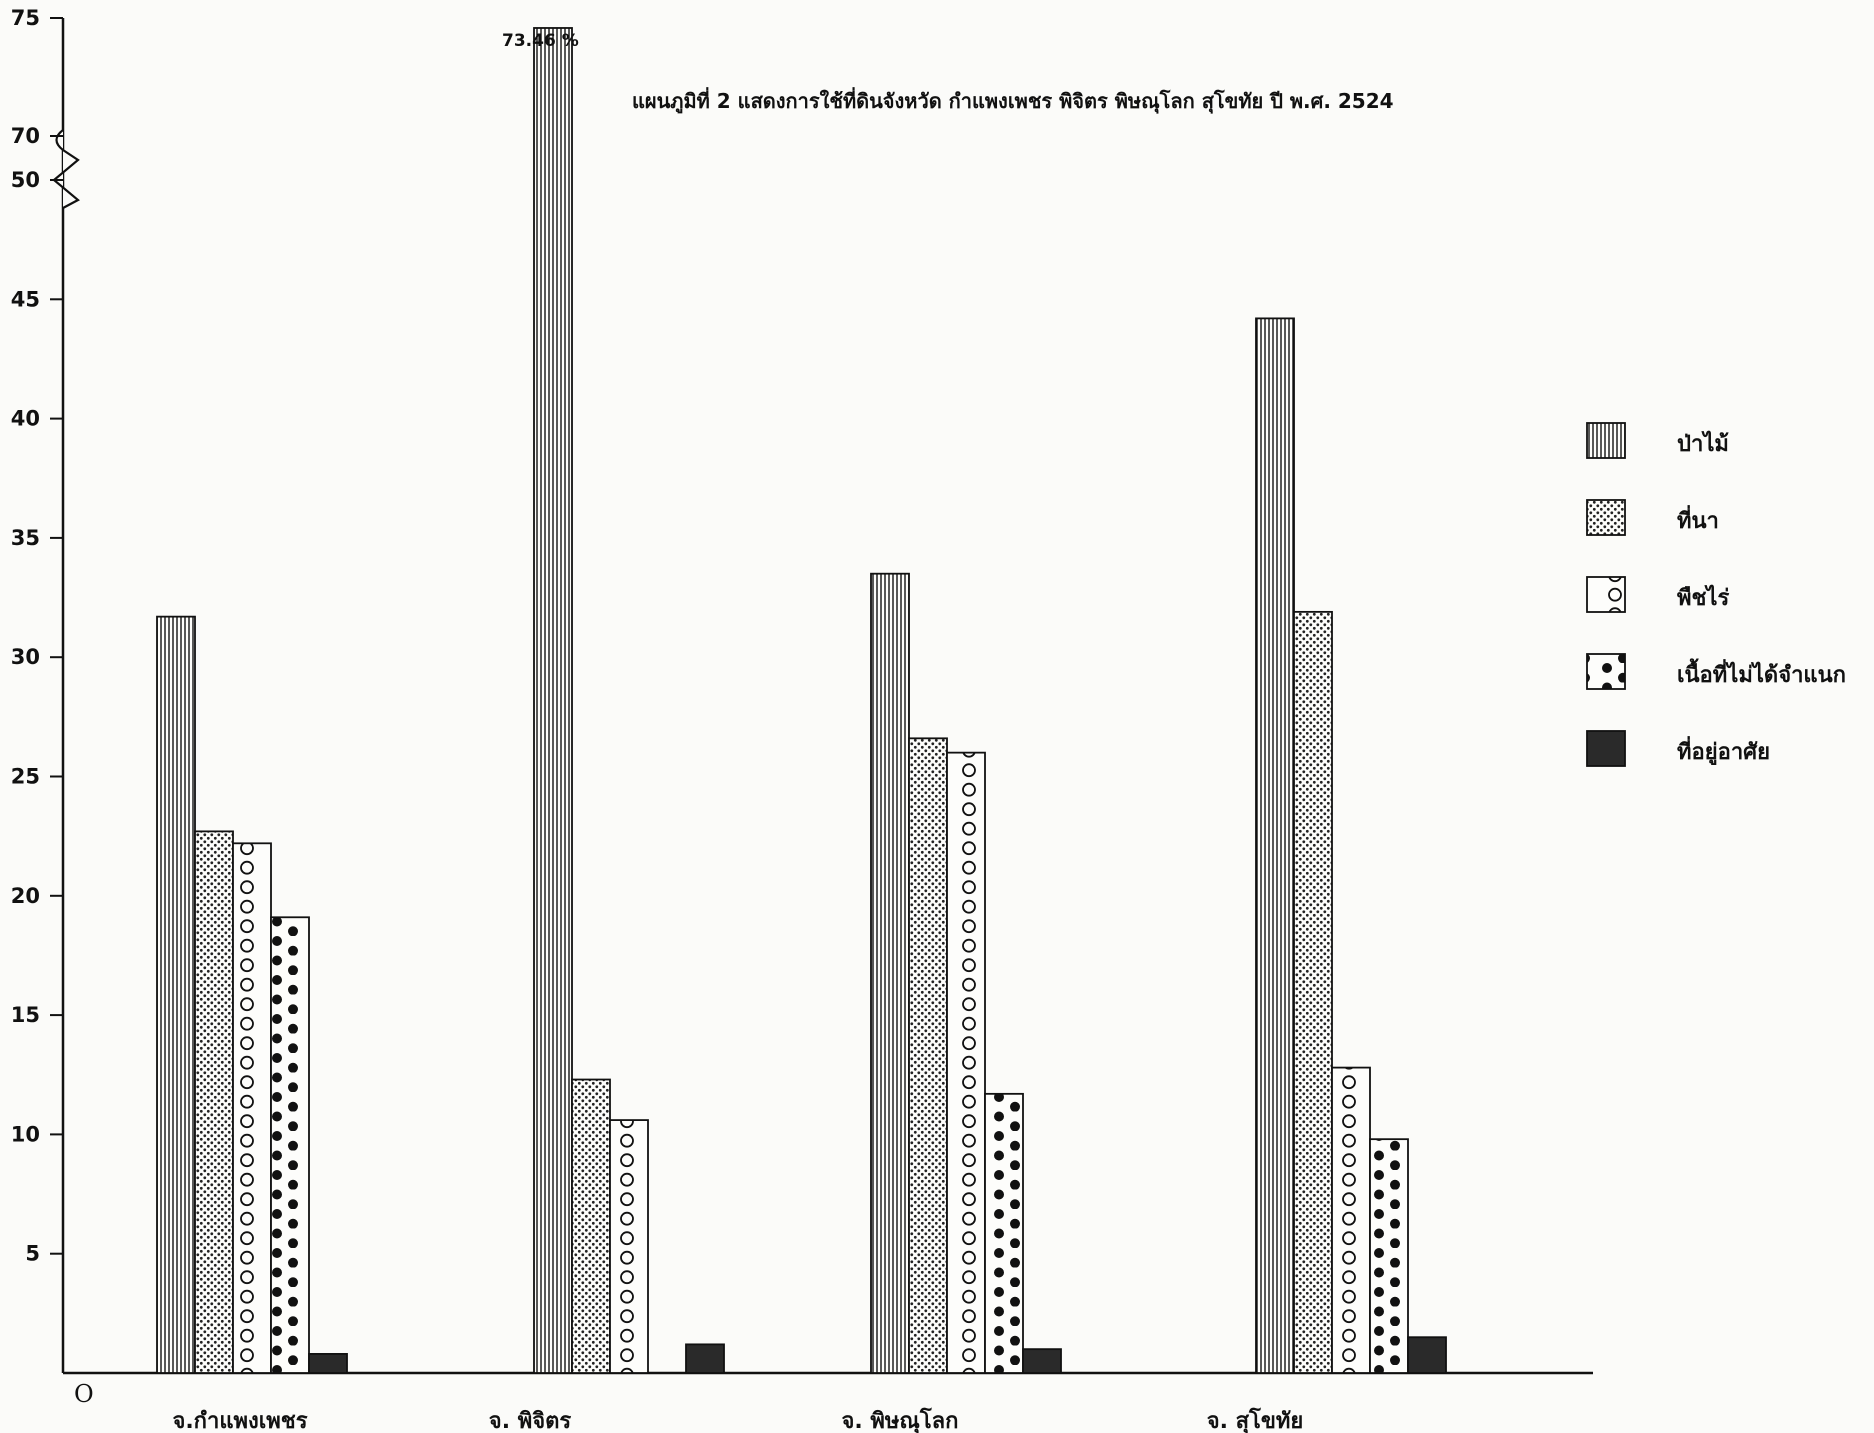  What do you see at coordinates (1698, 519) in the screenshot?
I see `legend-label: ที่นา` at bounding box center [1698, 519].